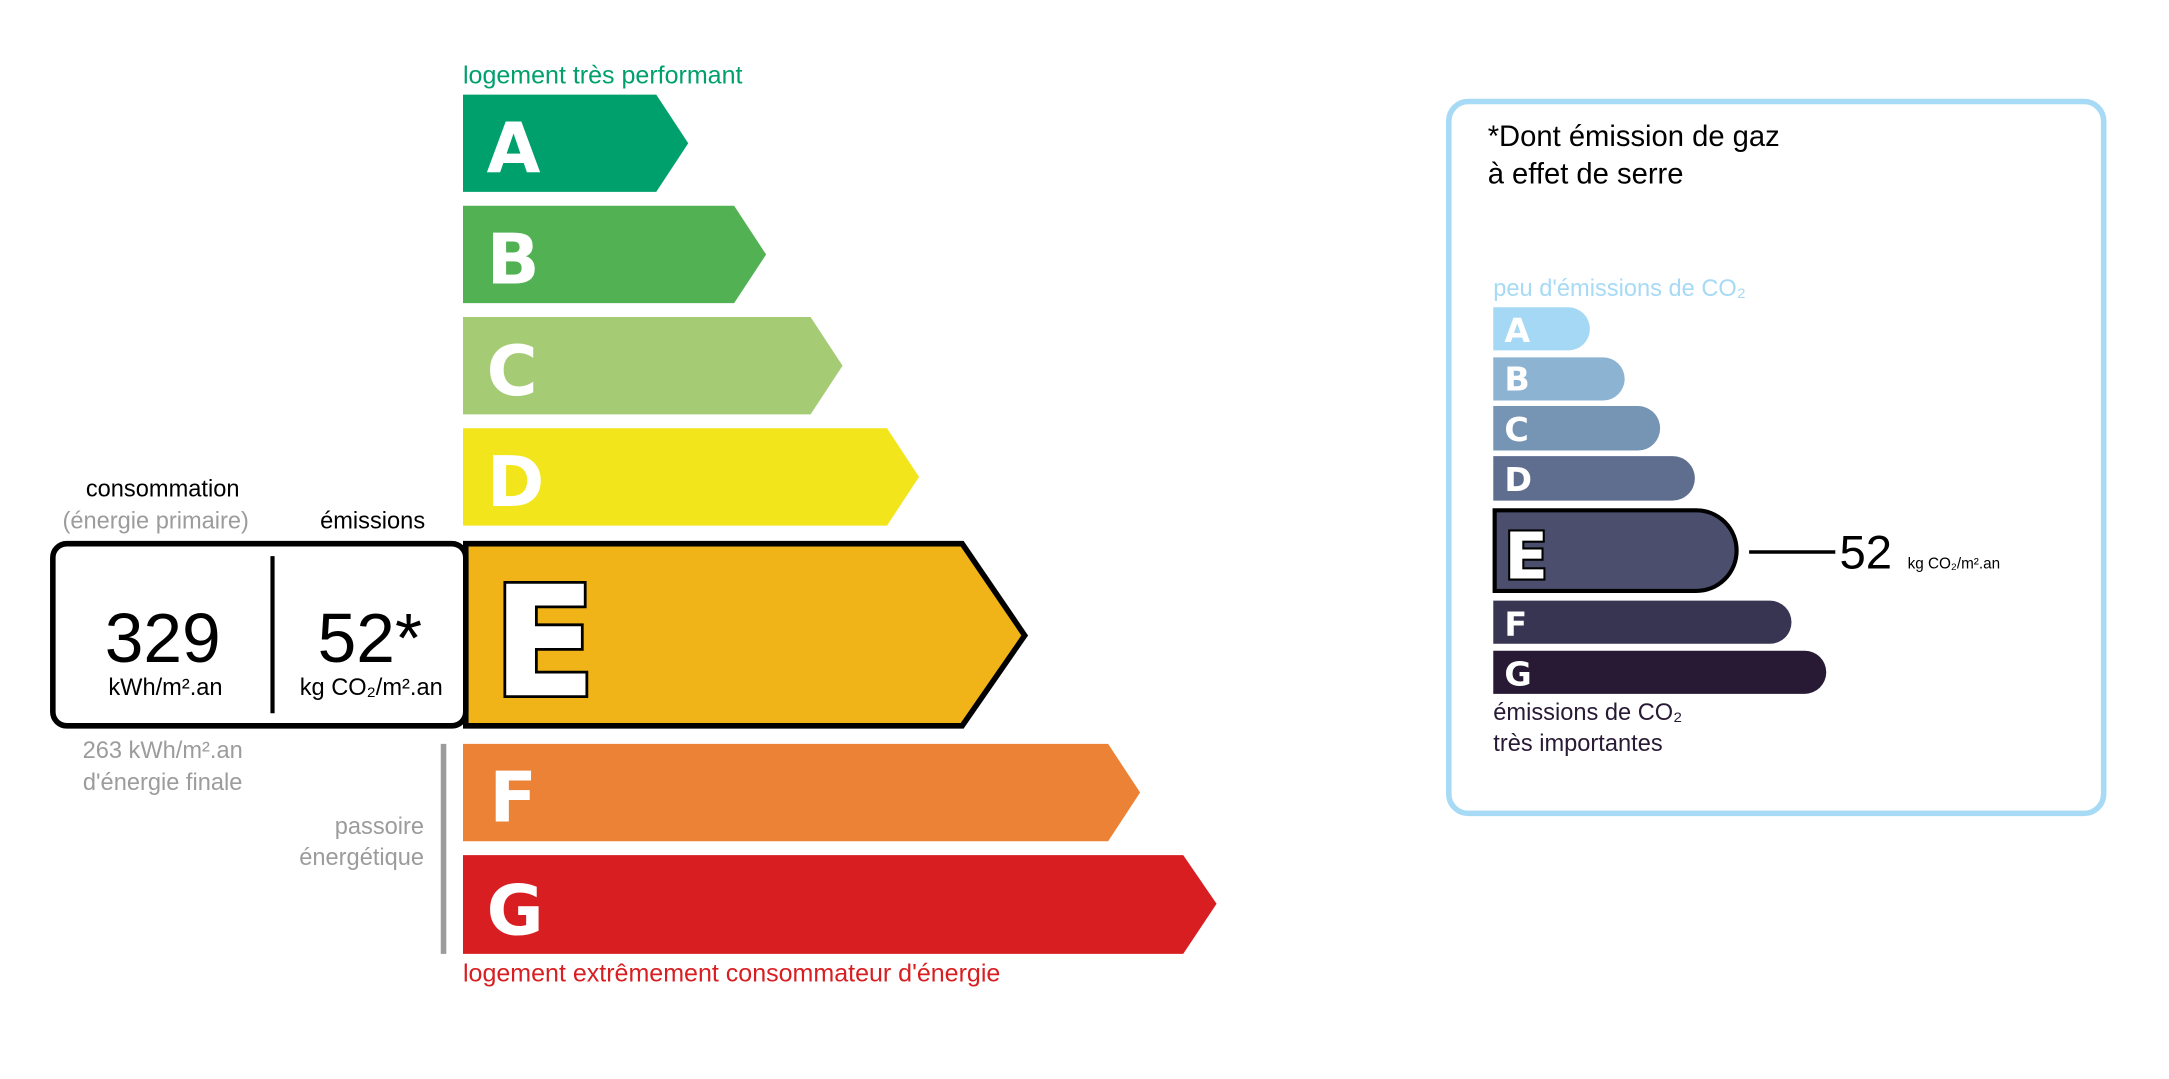  Describe the element at coordinates (1541, 329) in the screenshot. I see `ghg-bar-a` at that location.